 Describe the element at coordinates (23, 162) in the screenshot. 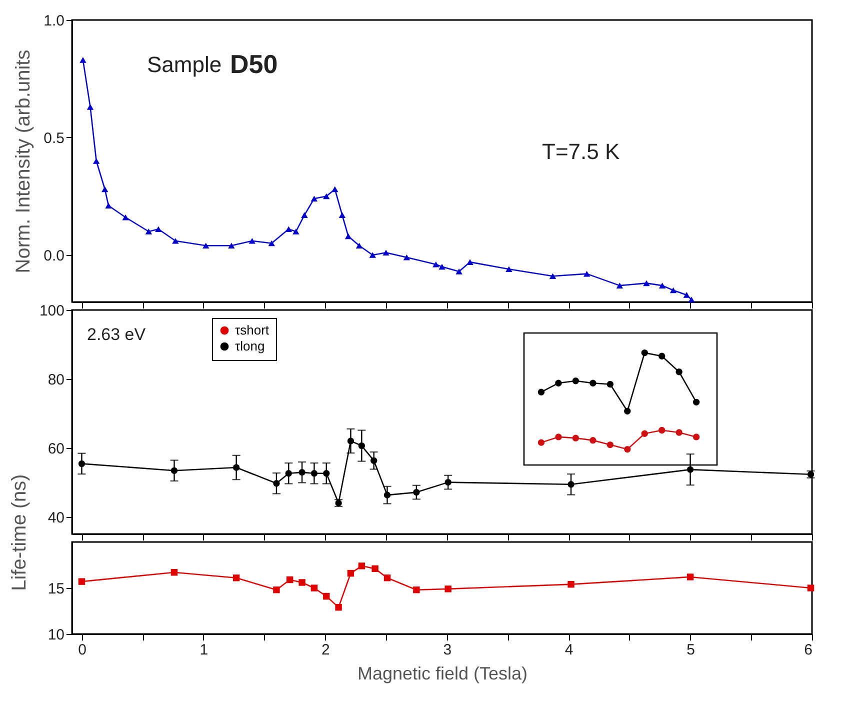

I see `y-axis-title: Norm. Intensity (arb.units` at that location.